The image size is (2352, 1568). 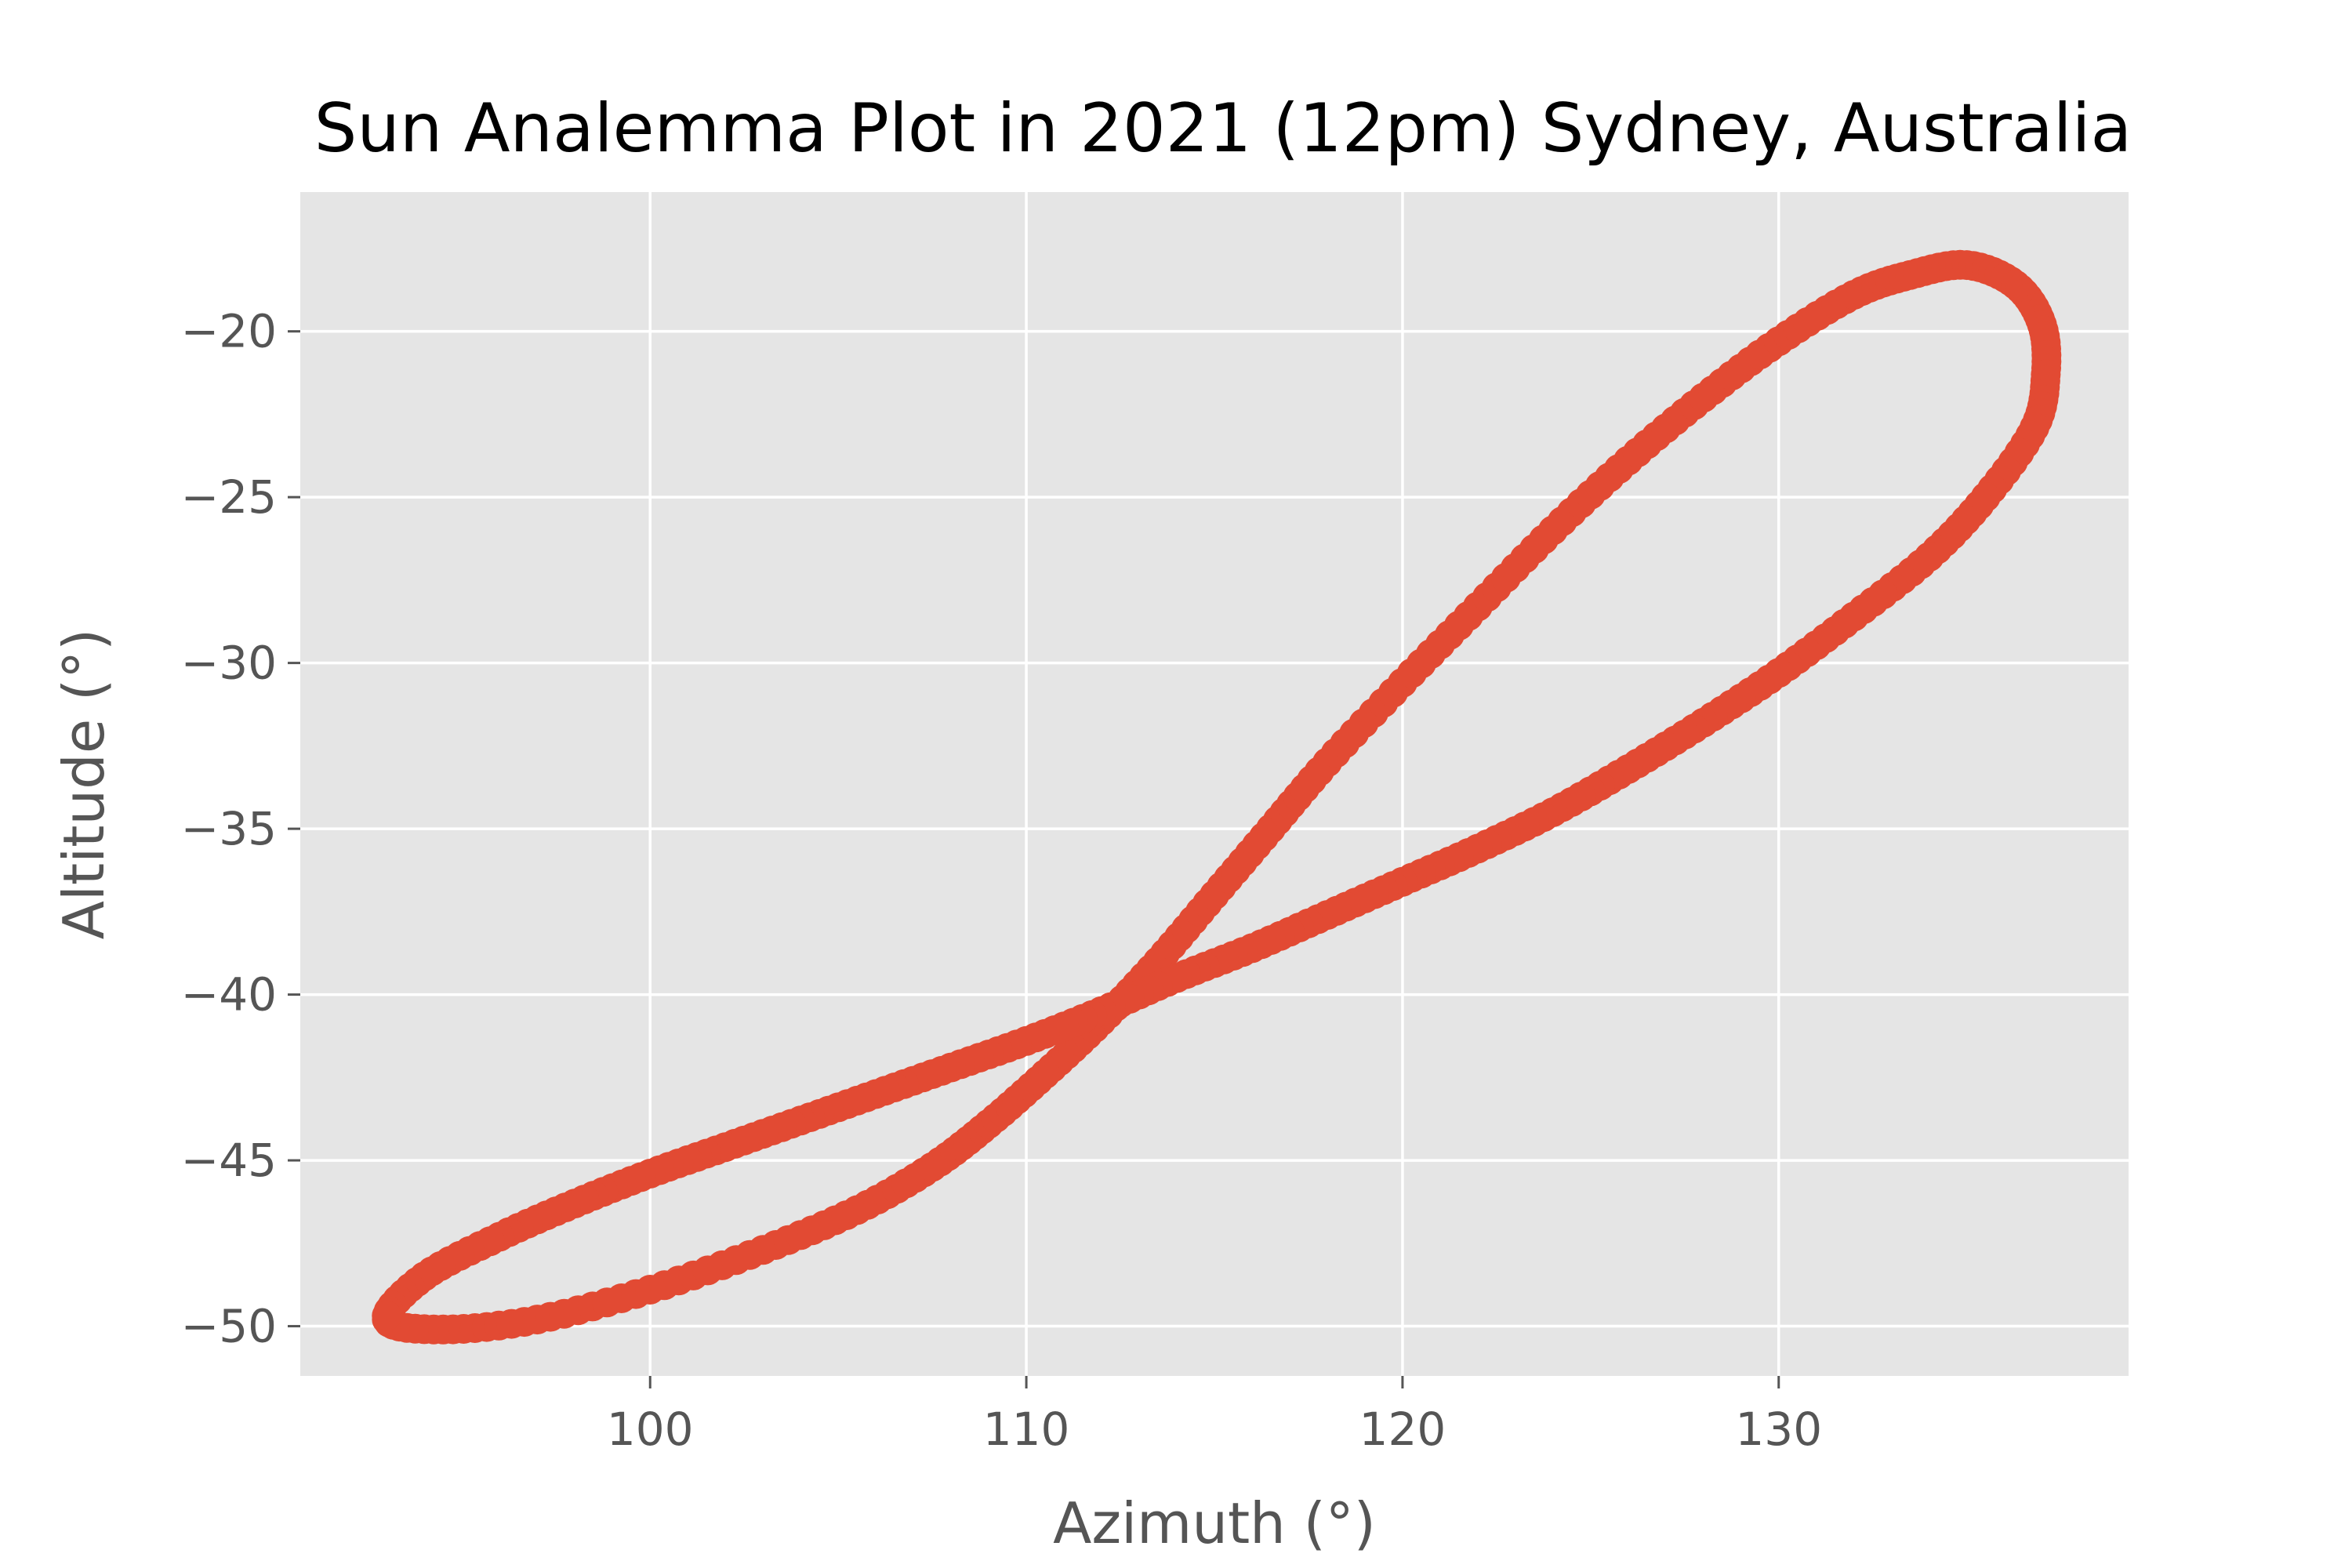 I want to click on x-tick-label: 130, so click(x=1778, y=1429).